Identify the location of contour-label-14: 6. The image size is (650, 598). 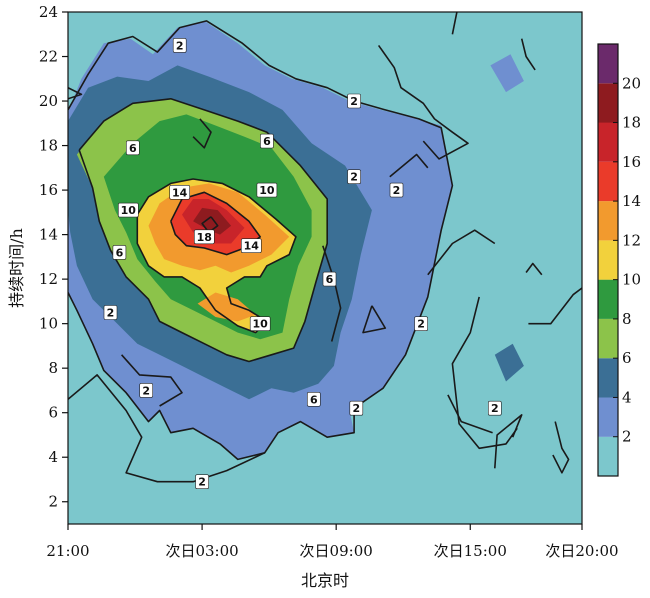
(313, 399).